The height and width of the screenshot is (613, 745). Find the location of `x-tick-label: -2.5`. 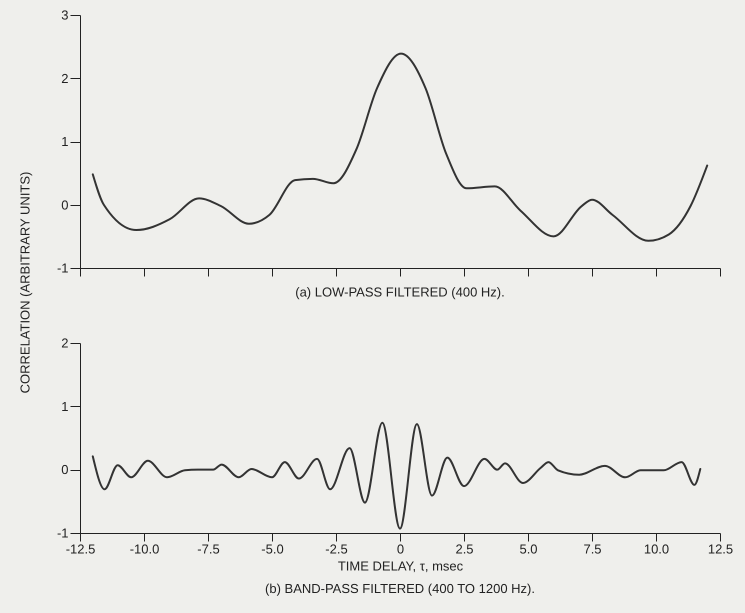

x-tick-label: -2.5 is located at coordinates (336, 549).